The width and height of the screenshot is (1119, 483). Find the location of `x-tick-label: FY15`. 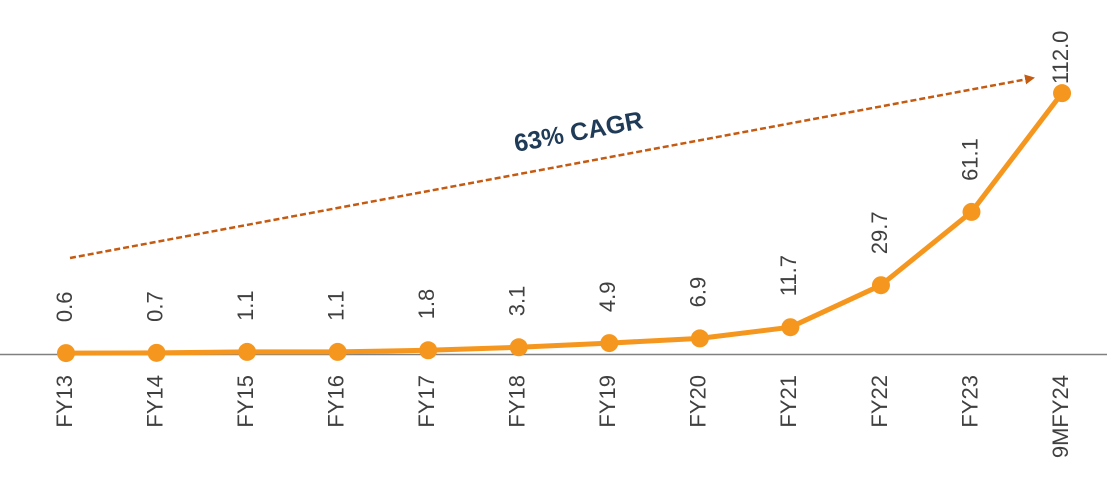

x-tick-label: FY15 is located at coordinates (245, 401).